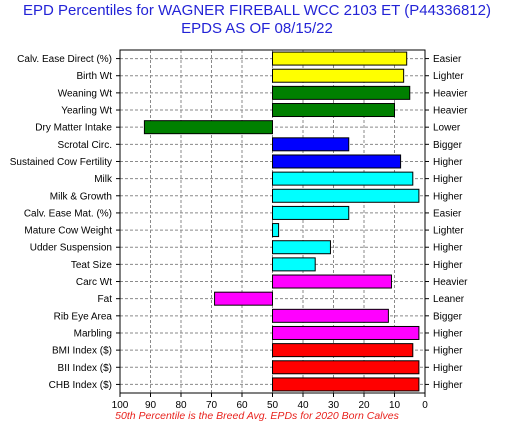  Describe the element at coordinates (68, 213) in the screenshot. I see `trait-label: Calv. Ease Mat. (%)` at that location.